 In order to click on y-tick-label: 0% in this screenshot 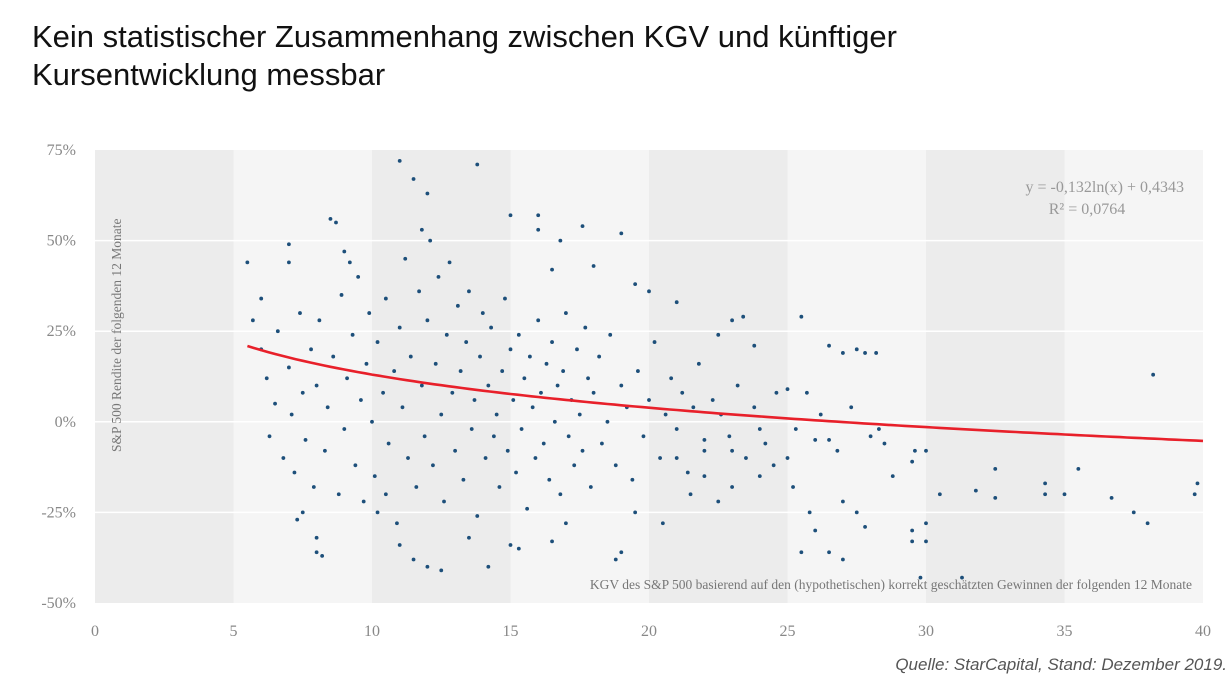, I will do `click(65, 422)`.